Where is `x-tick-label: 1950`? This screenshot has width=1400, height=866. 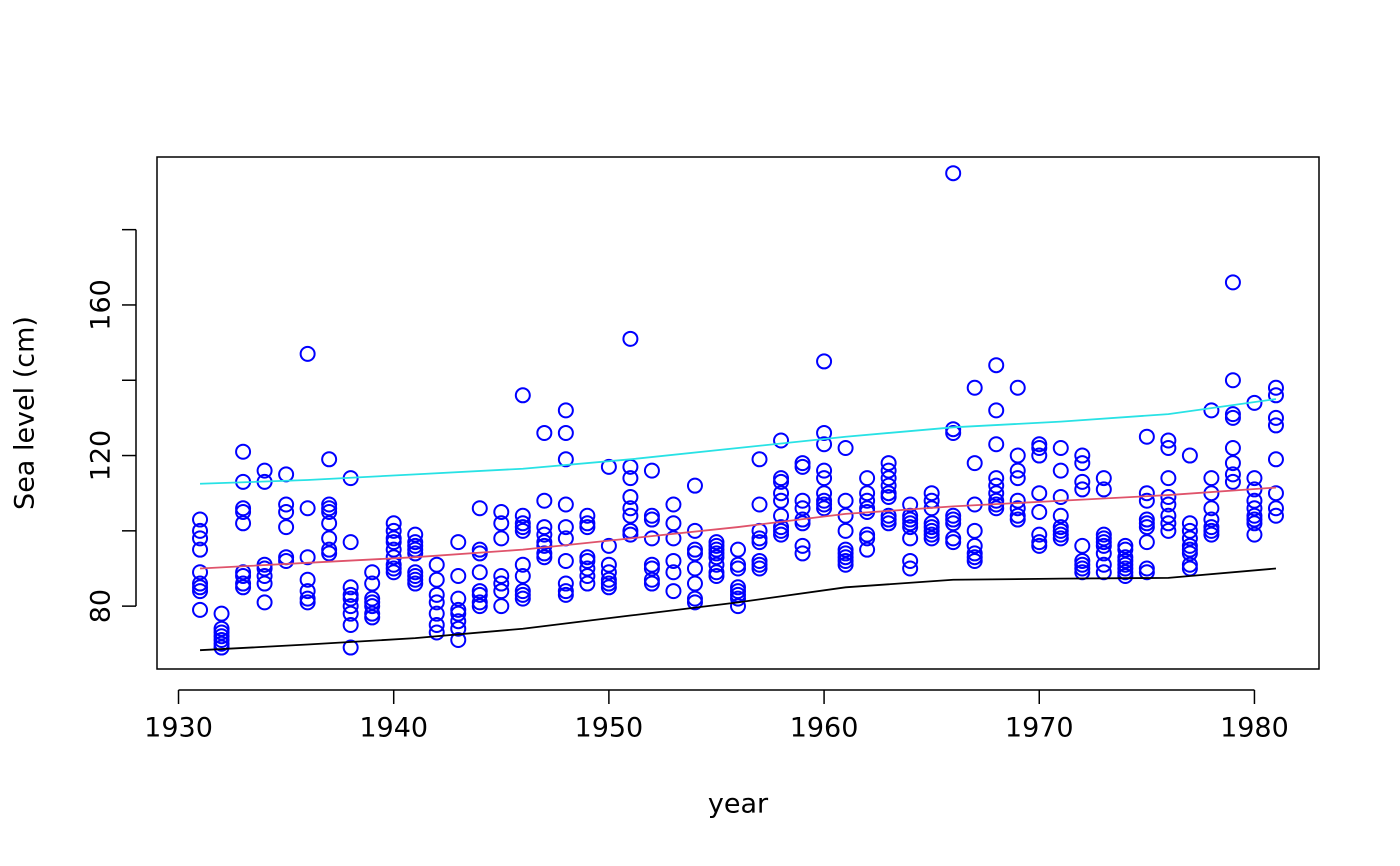
x-tick-label: 1950 is located at coordinates (609, 728).